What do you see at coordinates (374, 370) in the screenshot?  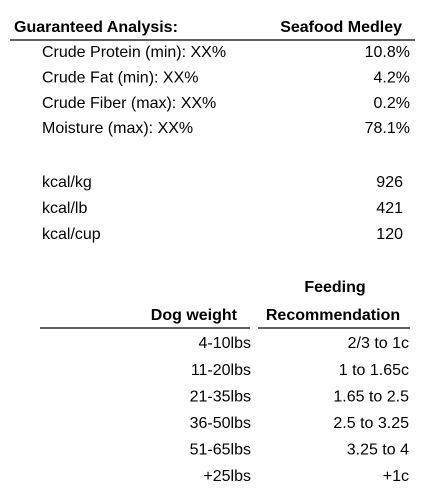 I see `feeding-amount: 1 to 1.65c` at bounding box center [374, 370].